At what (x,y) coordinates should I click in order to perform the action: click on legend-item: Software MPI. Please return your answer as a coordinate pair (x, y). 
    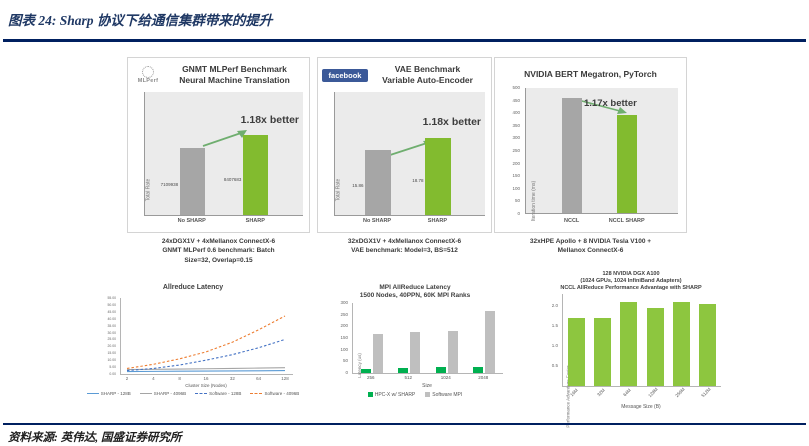
    Looking at the image, I should click on (443, 395).